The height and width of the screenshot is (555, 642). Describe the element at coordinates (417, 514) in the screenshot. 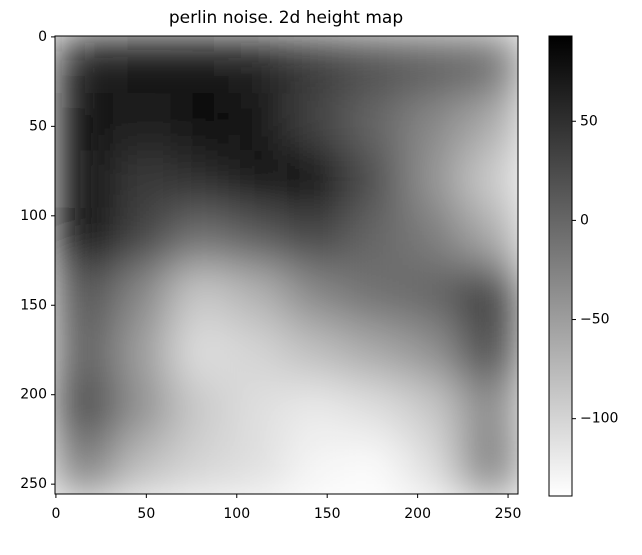

I see `x-tick-label: 200` at that location.